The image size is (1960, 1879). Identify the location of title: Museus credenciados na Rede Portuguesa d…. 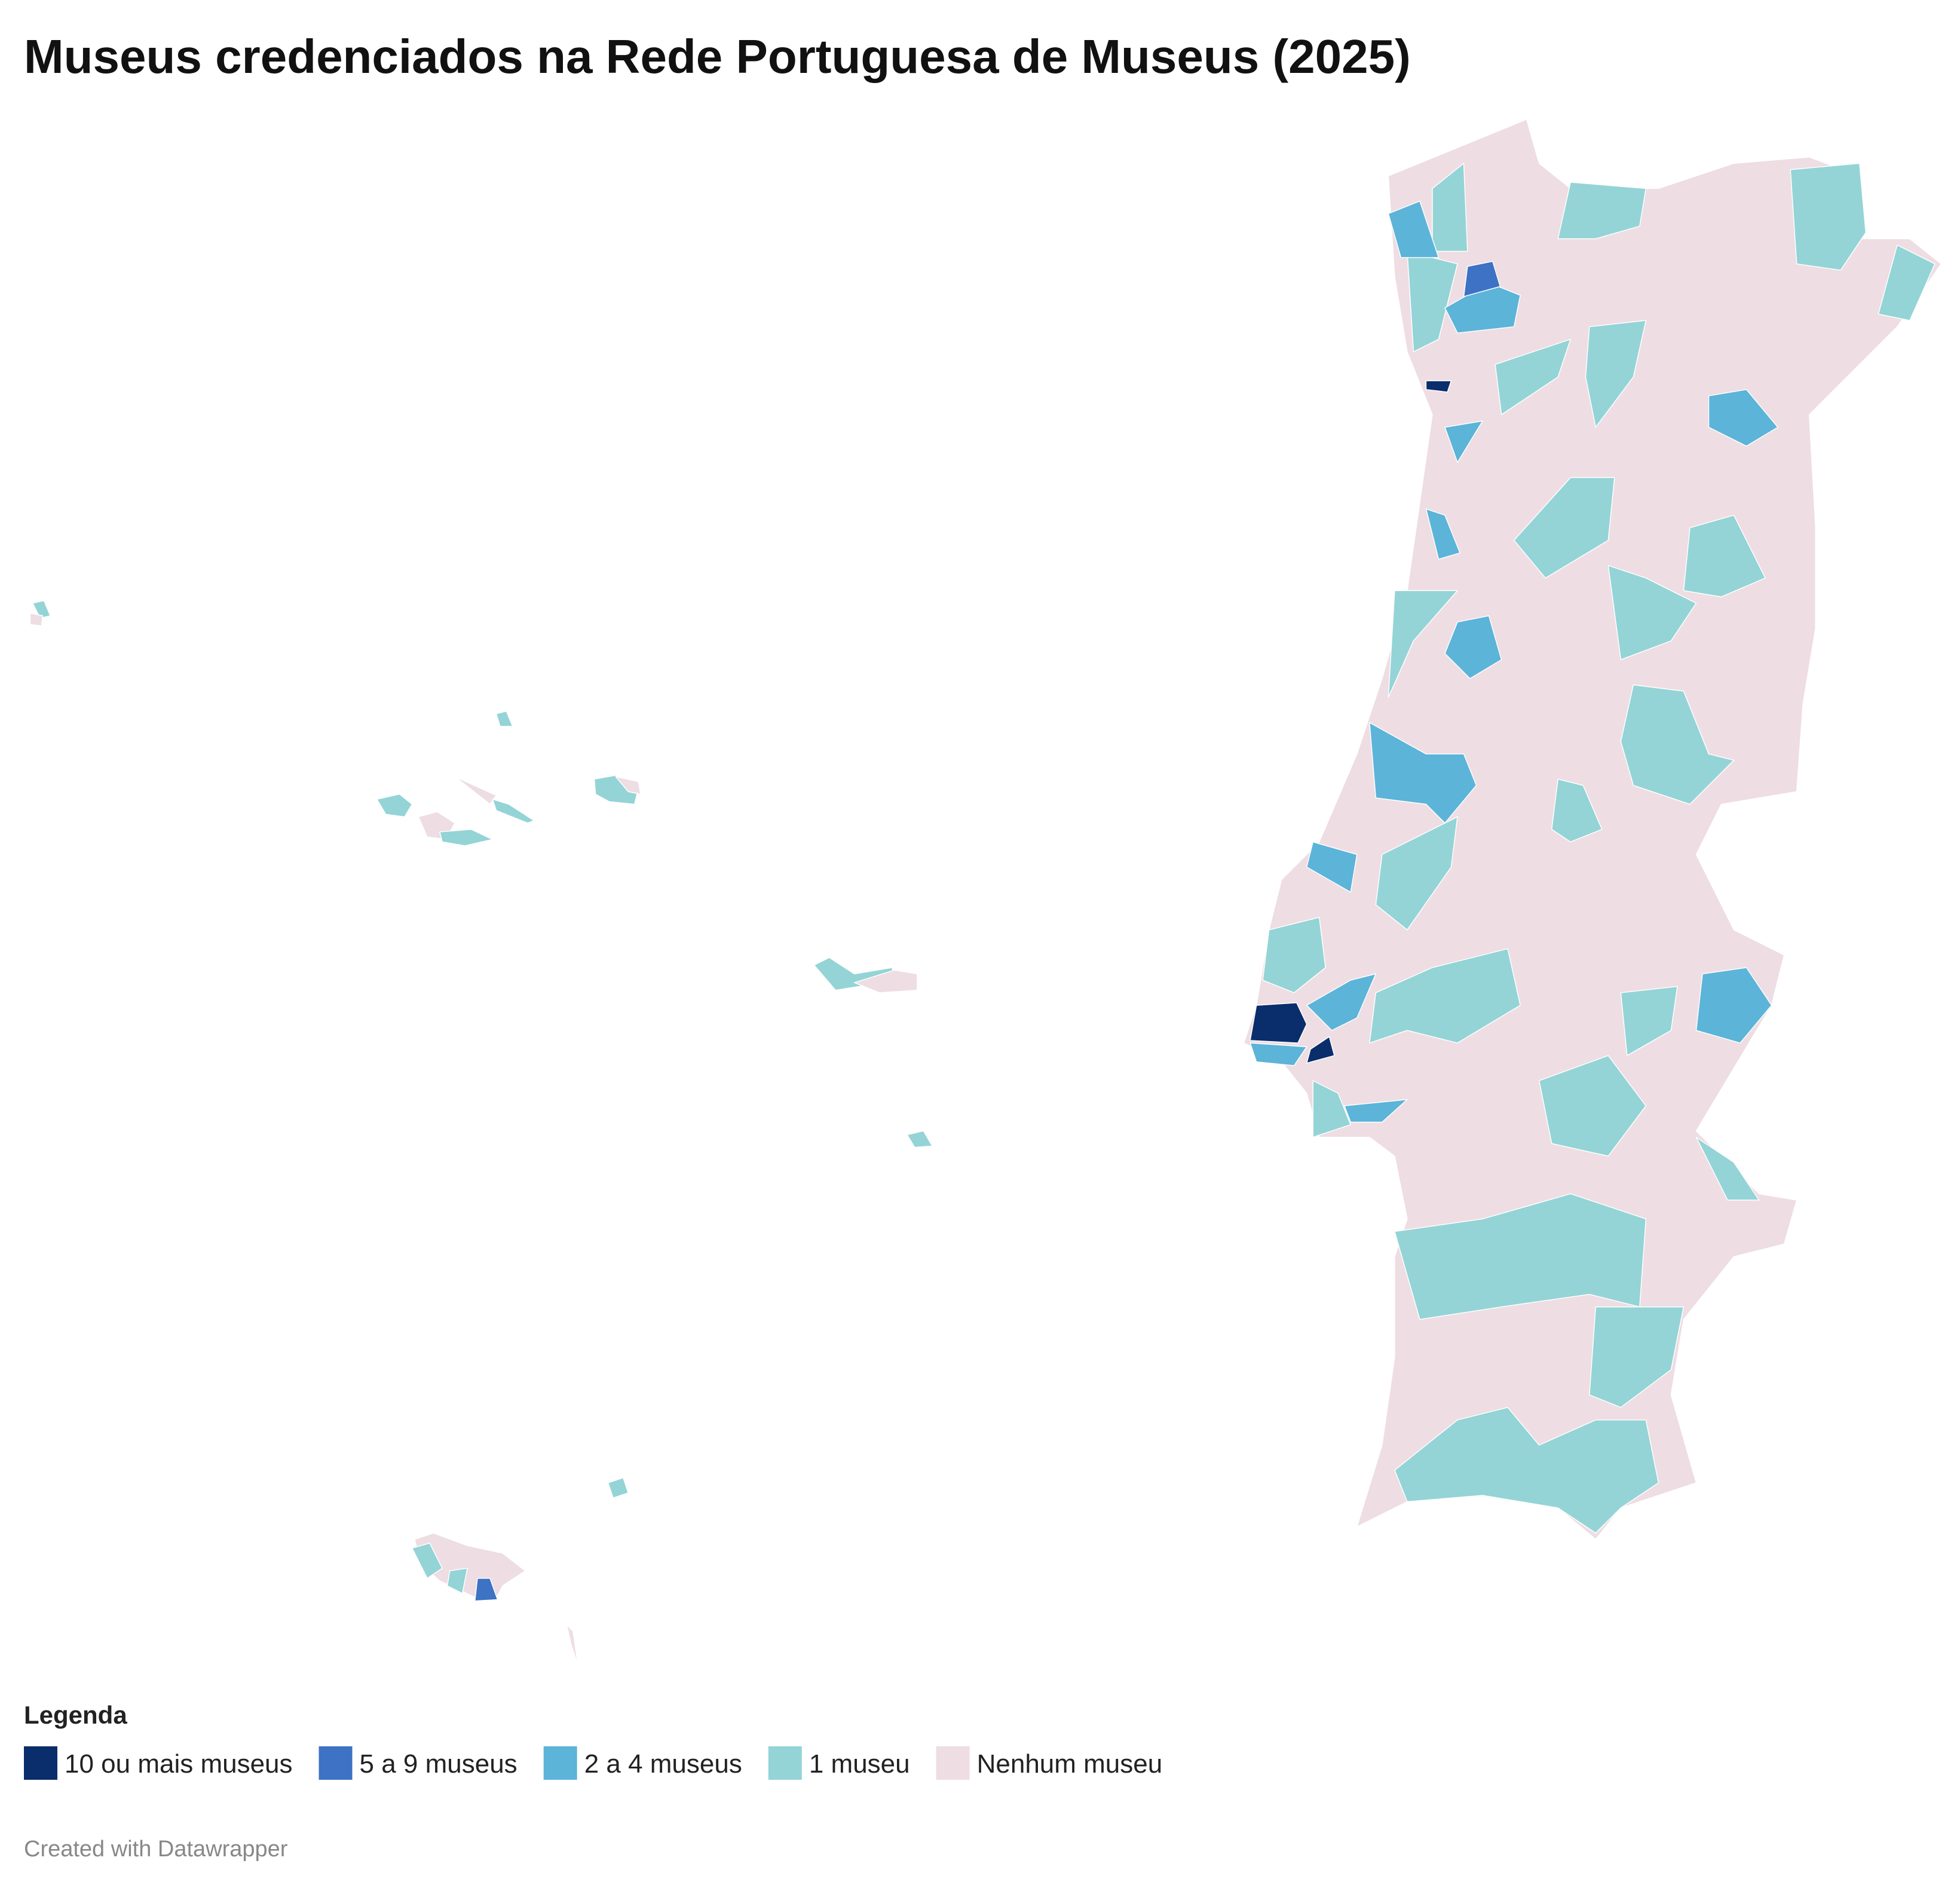
(717, 56).